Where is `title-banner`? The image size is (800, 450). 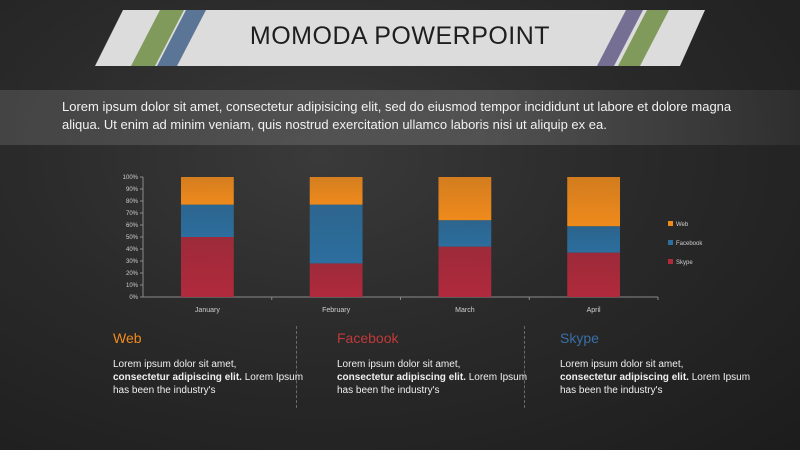 title-banner is located at coordinates (400, 38).